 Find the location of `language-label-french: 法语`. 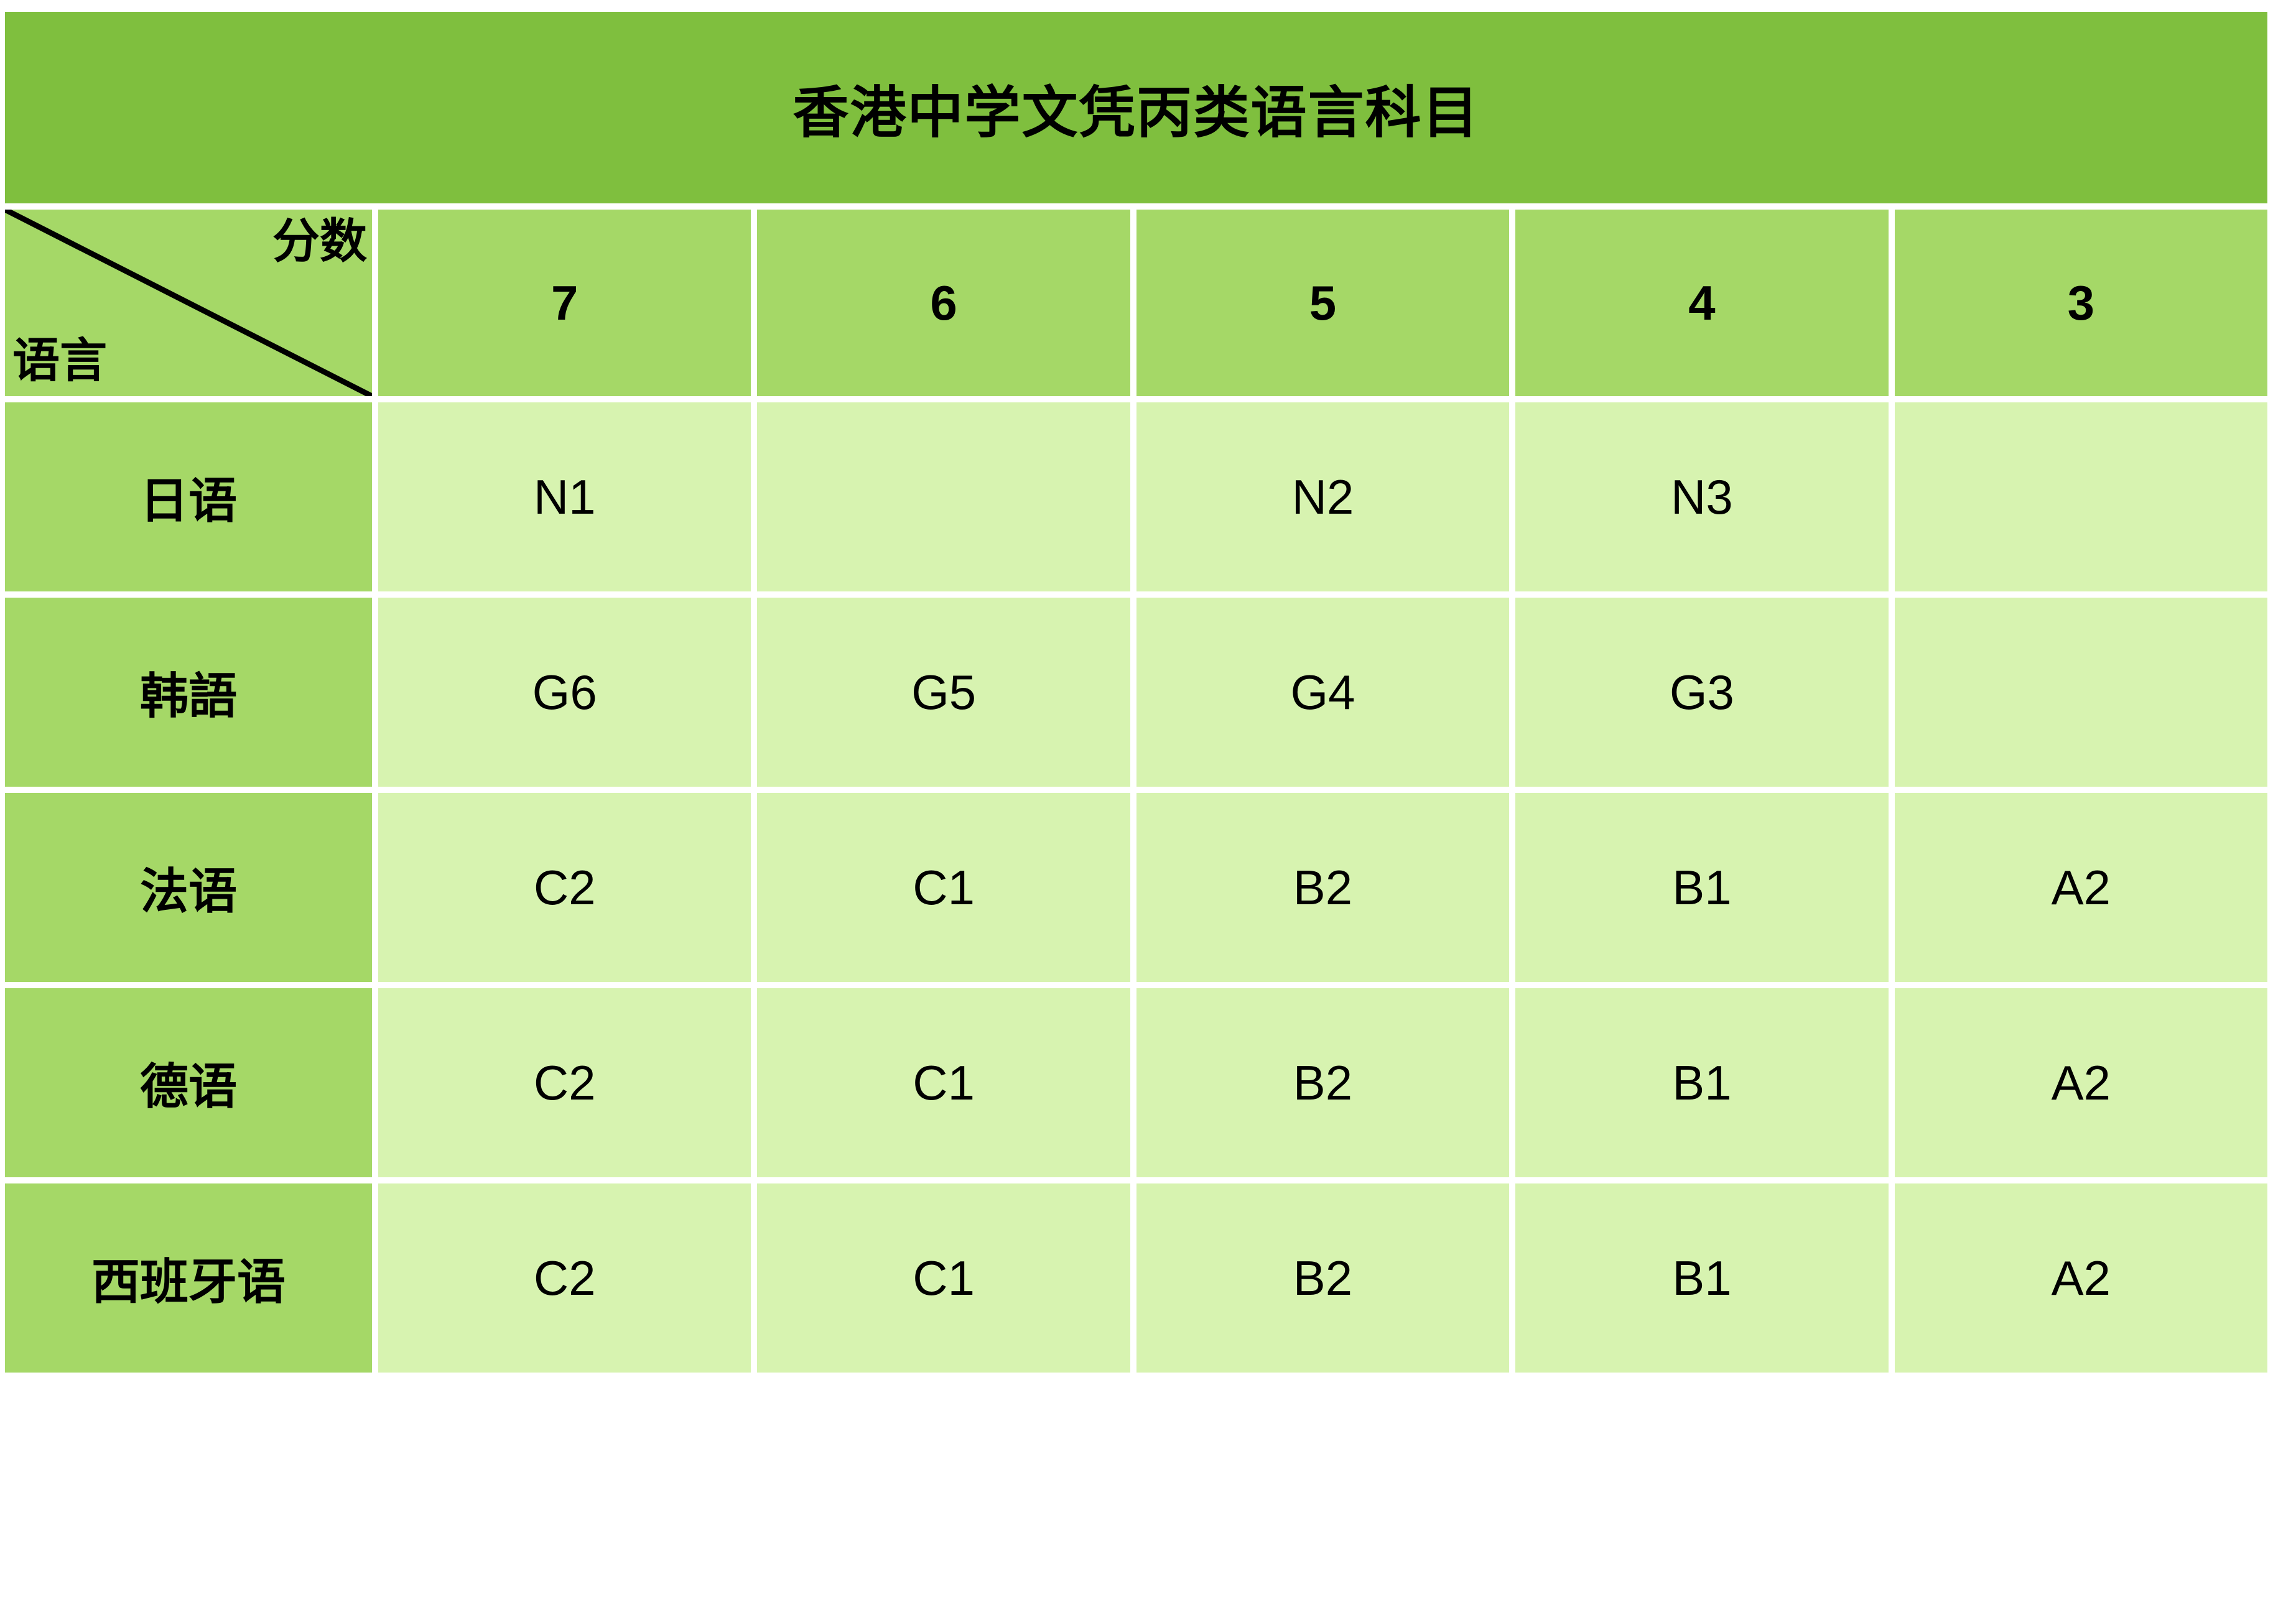

language-label-french: 法语 is located at coordinates (188, 887).